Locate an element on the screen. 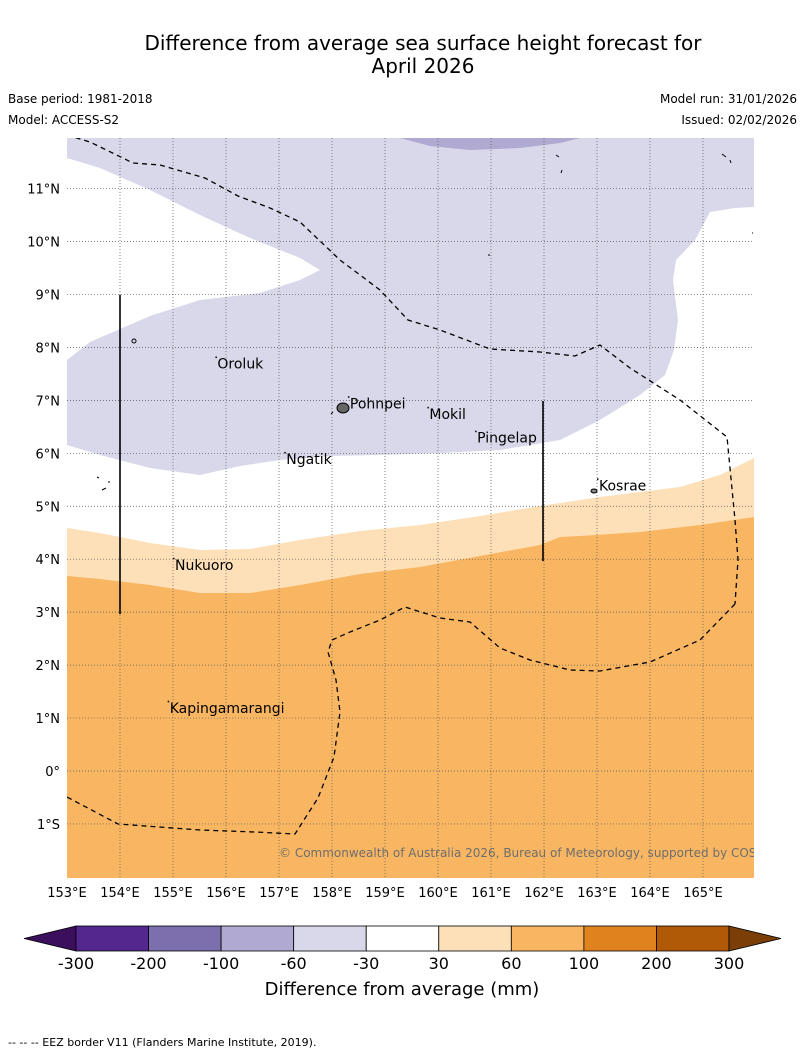 The height and width of the screenshot is (1058, 804). place-label-oroluk: Oroluk is located at coordinates (240, 365).